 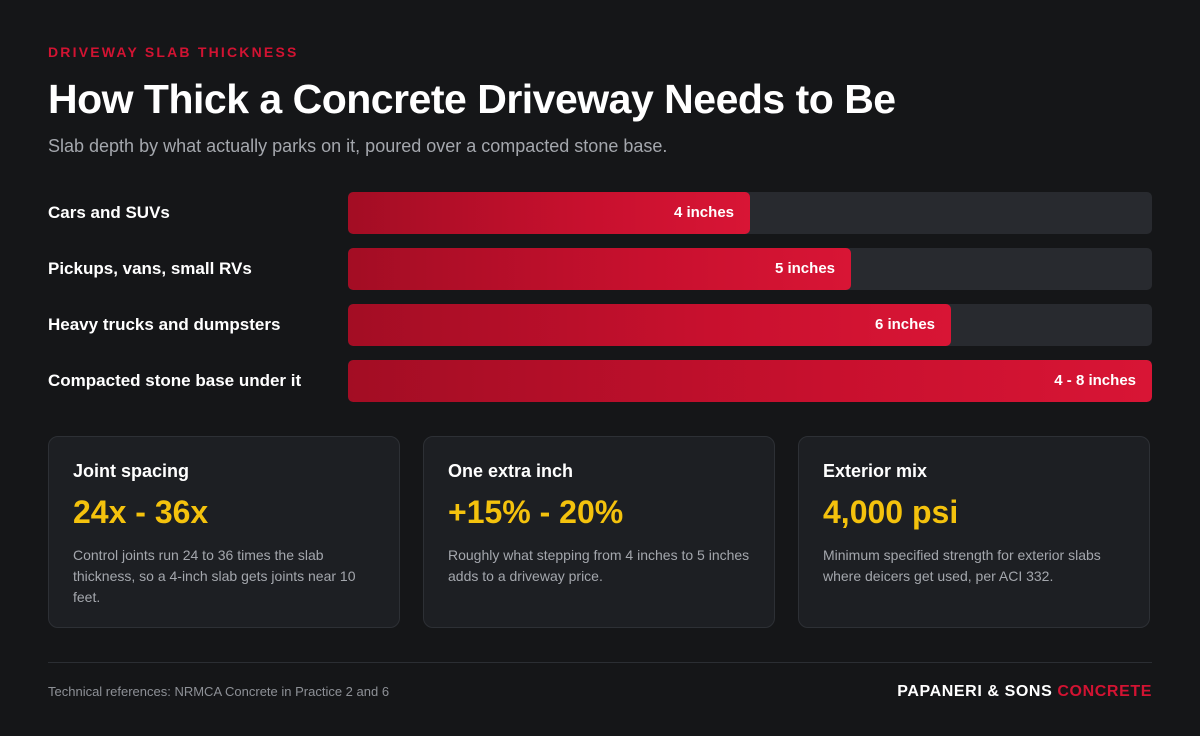 What do you see at coordinates (173, 52) in the screenshot?
I see `eyebrow-label: DRIVEWAY SLAB THICKNESS` at bounding box center [173, 52].